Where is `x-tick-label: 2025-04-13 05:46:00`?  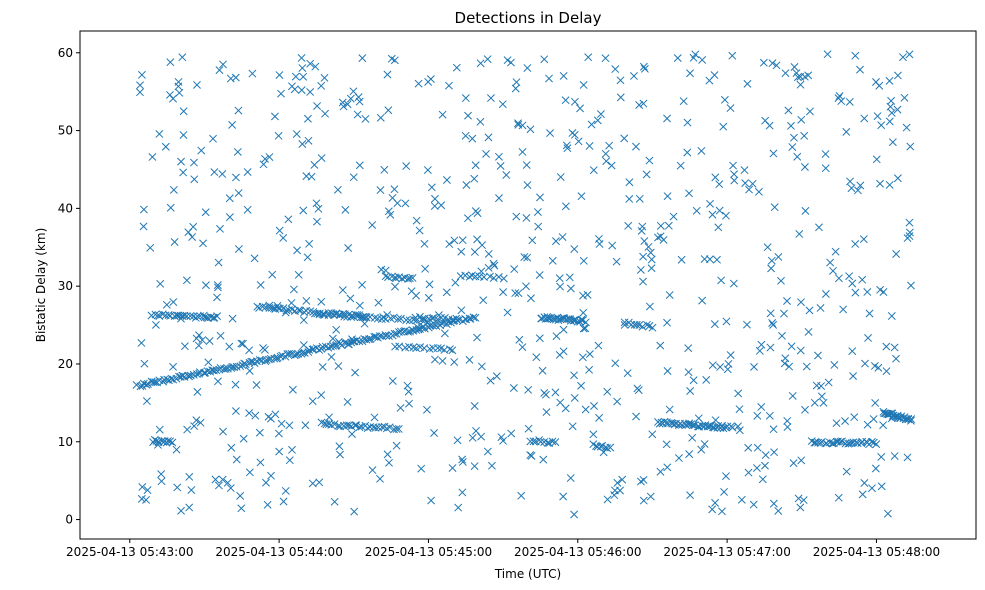
x-tick-label: 2025-04-13 05:46:00 is located at coordinates (577, 552).